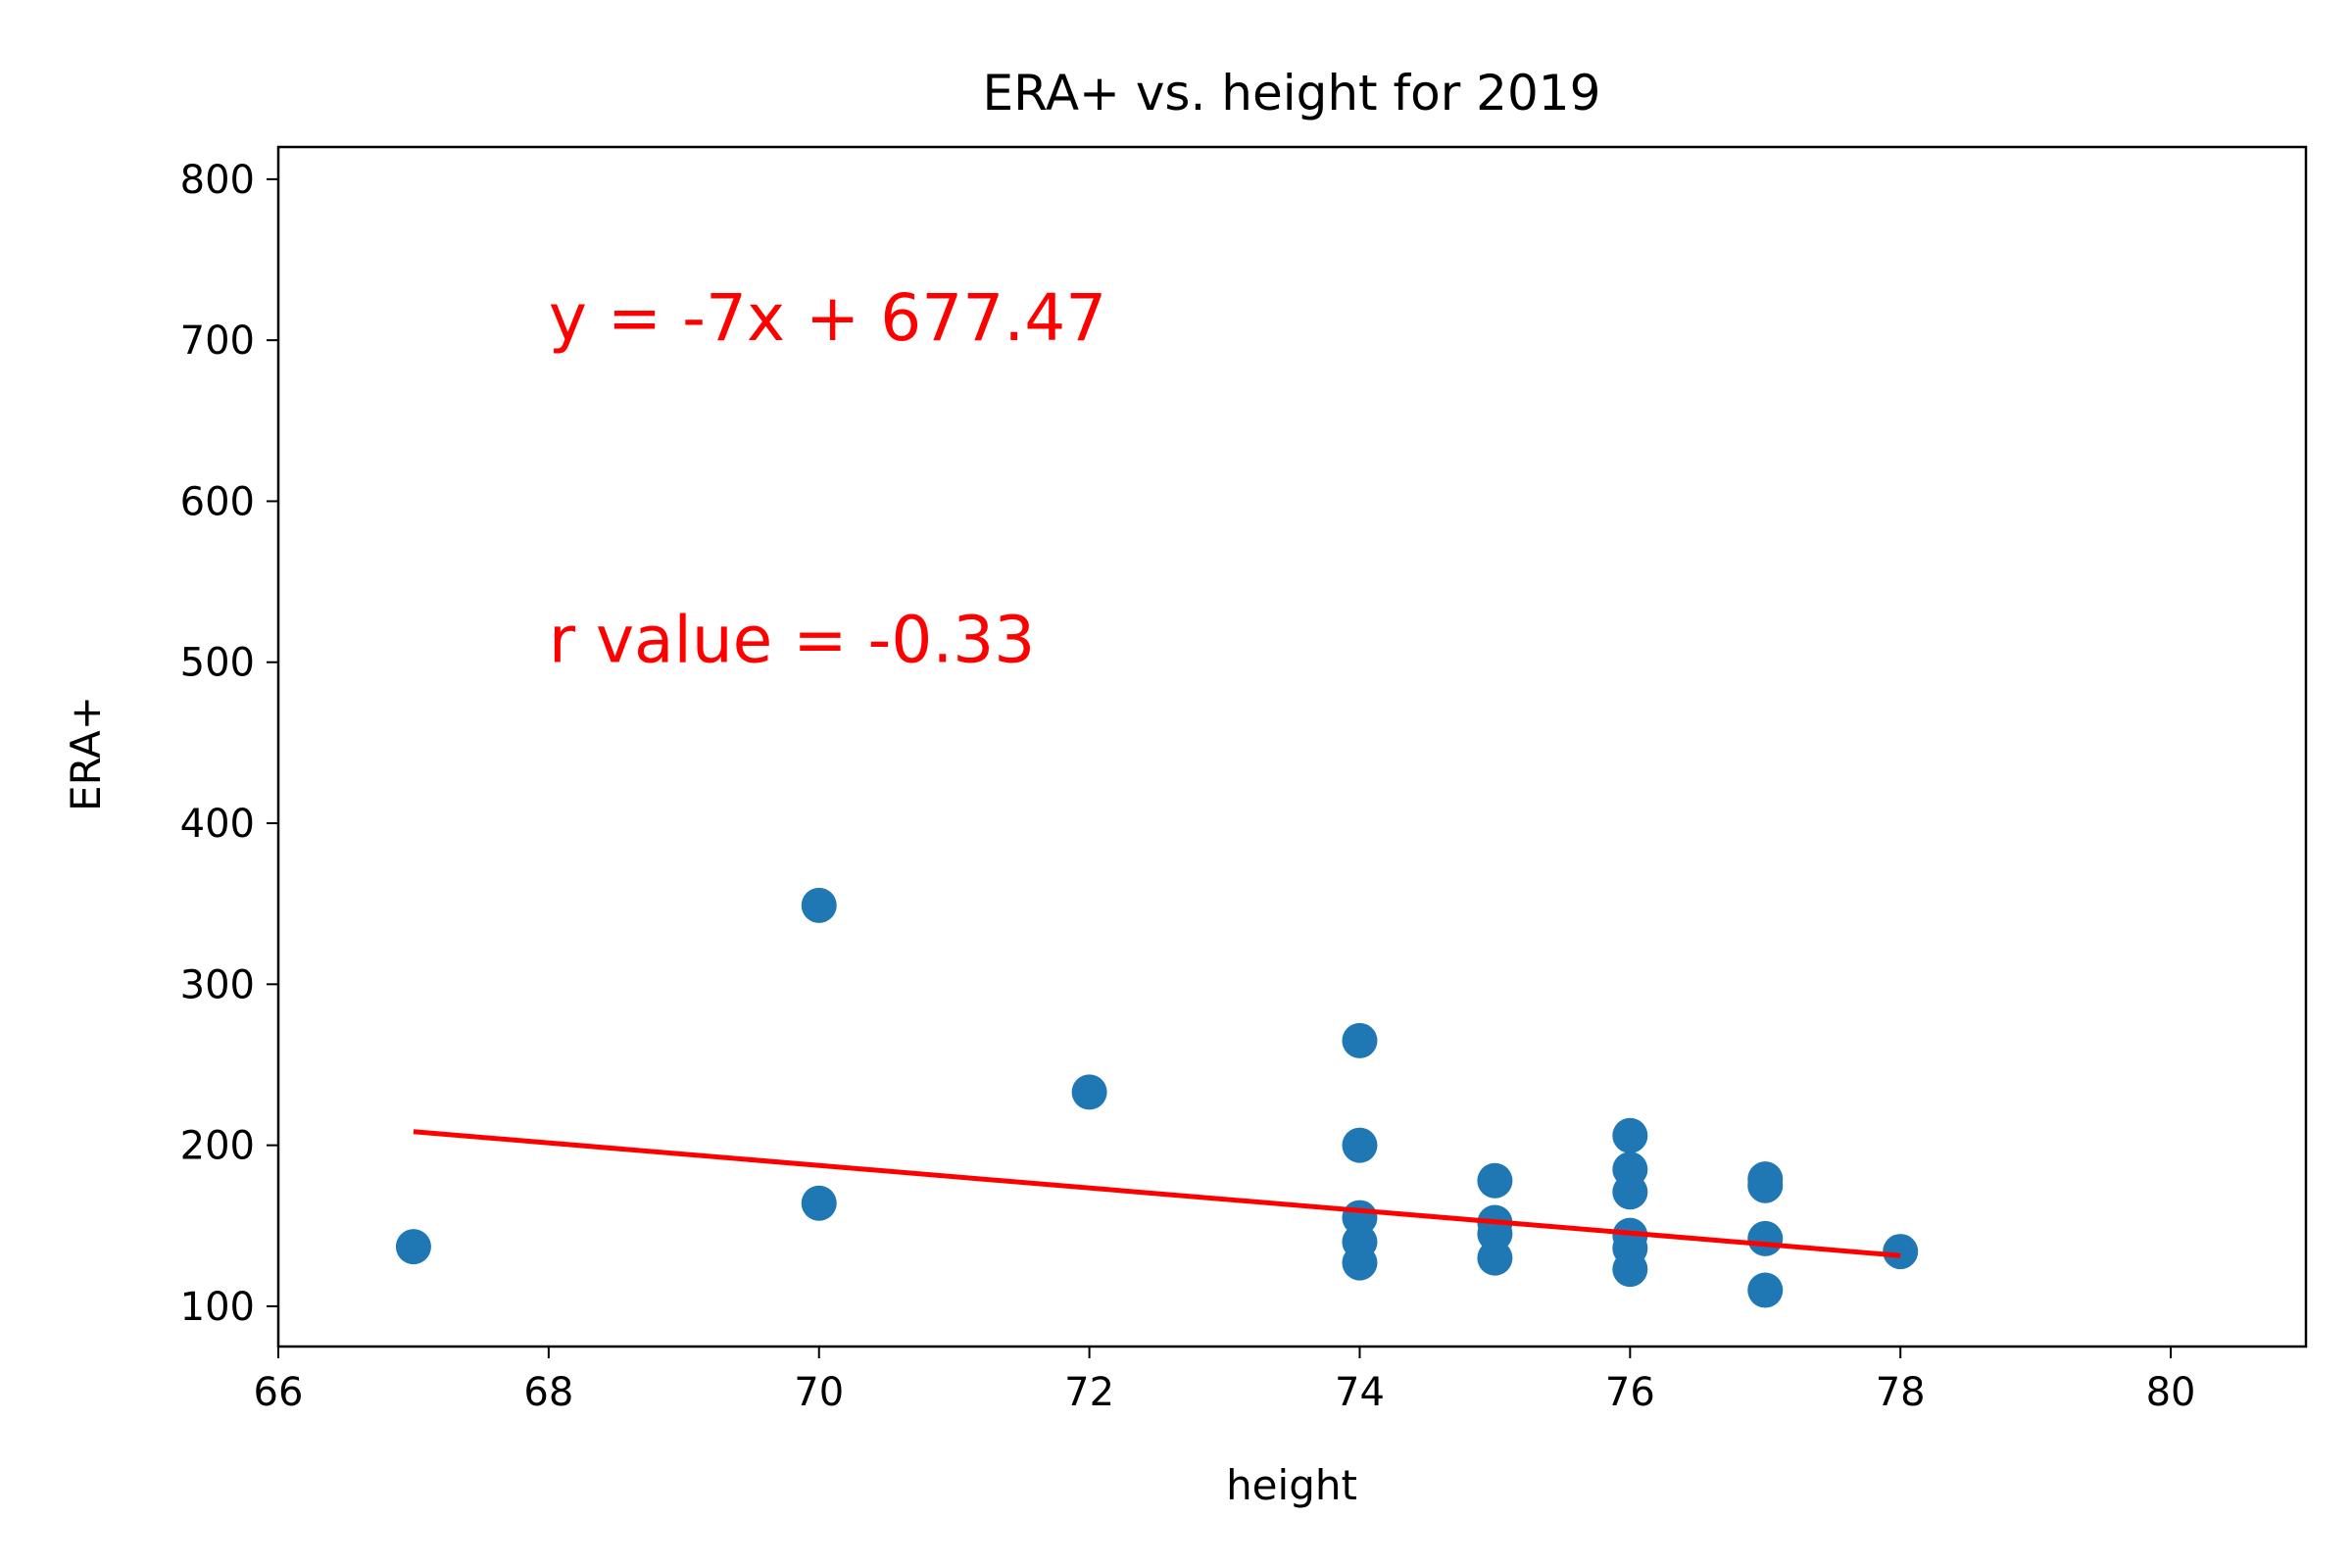 The image size is (2352, 1568). Describe the element at coordinates (217, 180) in the screenshot. I see `y-tick-label: 800` at that location.